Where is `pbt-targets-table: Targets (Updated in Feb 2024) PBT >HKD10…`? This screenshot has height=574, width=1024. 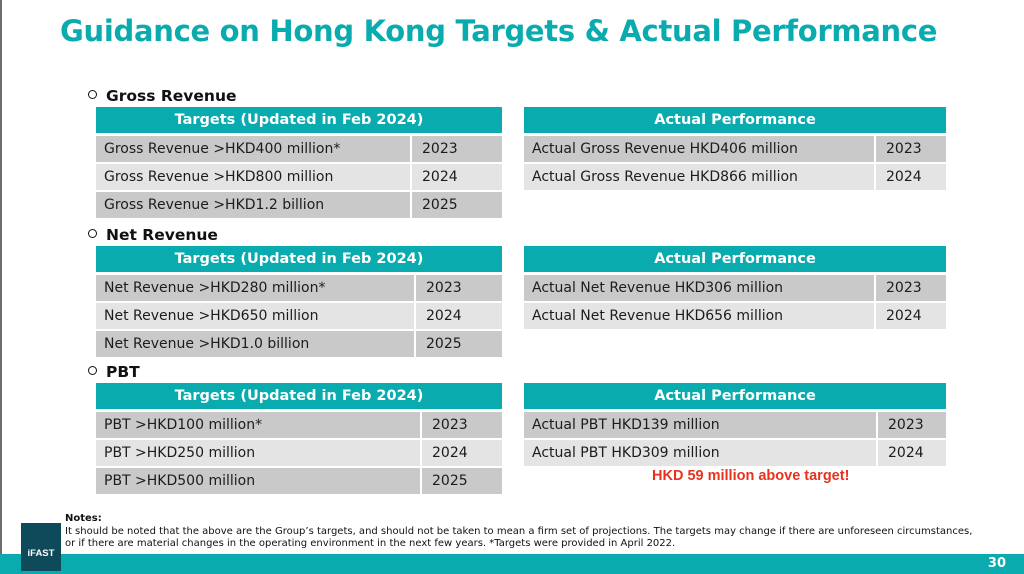 pbt-targets-table: Targets (Updated in Feb 2024) PBT >HKD10… is located at coordinates (299, 439).